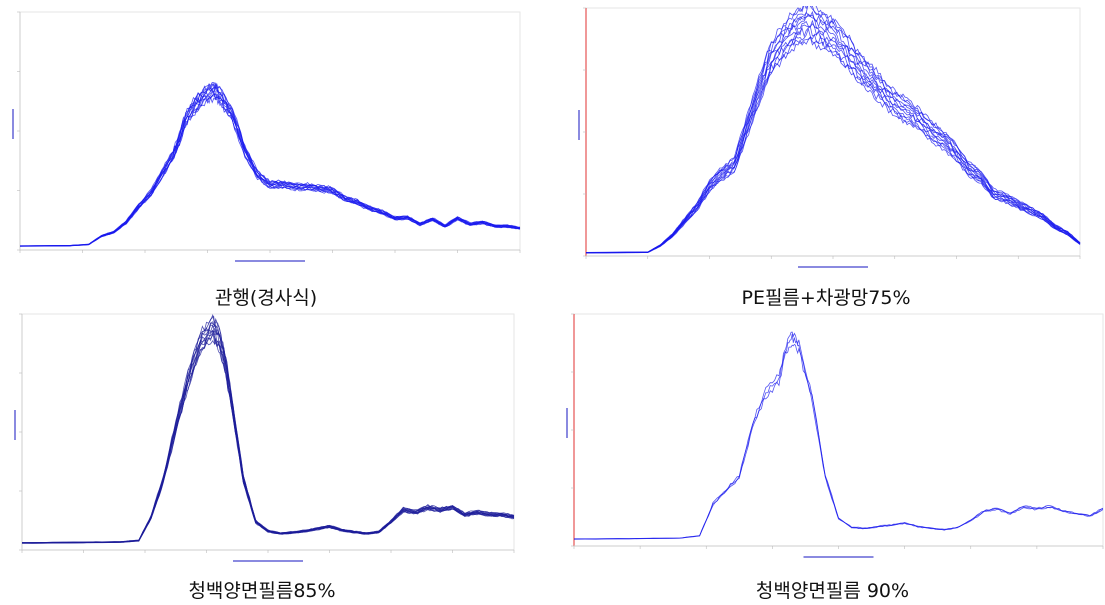 This screenshot has width=1105, height=605. What do you see at coordinates (266, 298) in the screenshot?
I see `caption-1: 관행(경사식)` at bounding box center [266, 298].